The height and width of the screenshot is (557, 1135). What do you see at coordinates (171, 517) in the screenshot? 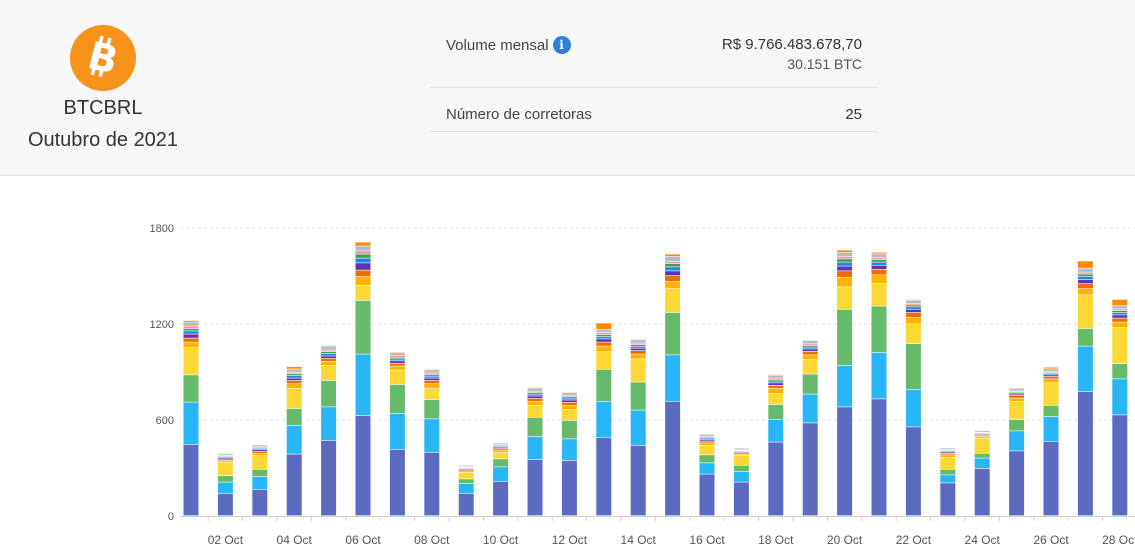
I see `y-tick-label: 0` at bounding box center [171, 517].